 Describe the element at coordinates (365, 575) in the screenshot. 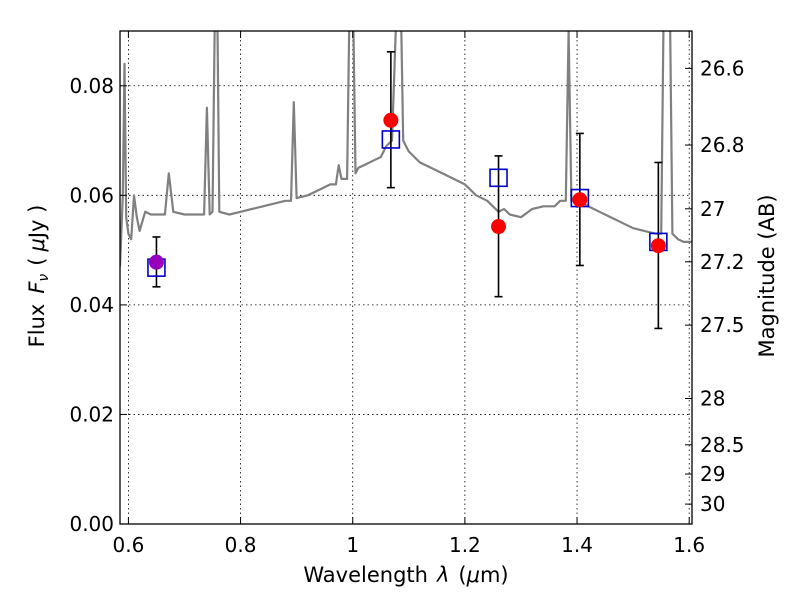

I see `x-axis-label-prefix: Wavelength` at that location.